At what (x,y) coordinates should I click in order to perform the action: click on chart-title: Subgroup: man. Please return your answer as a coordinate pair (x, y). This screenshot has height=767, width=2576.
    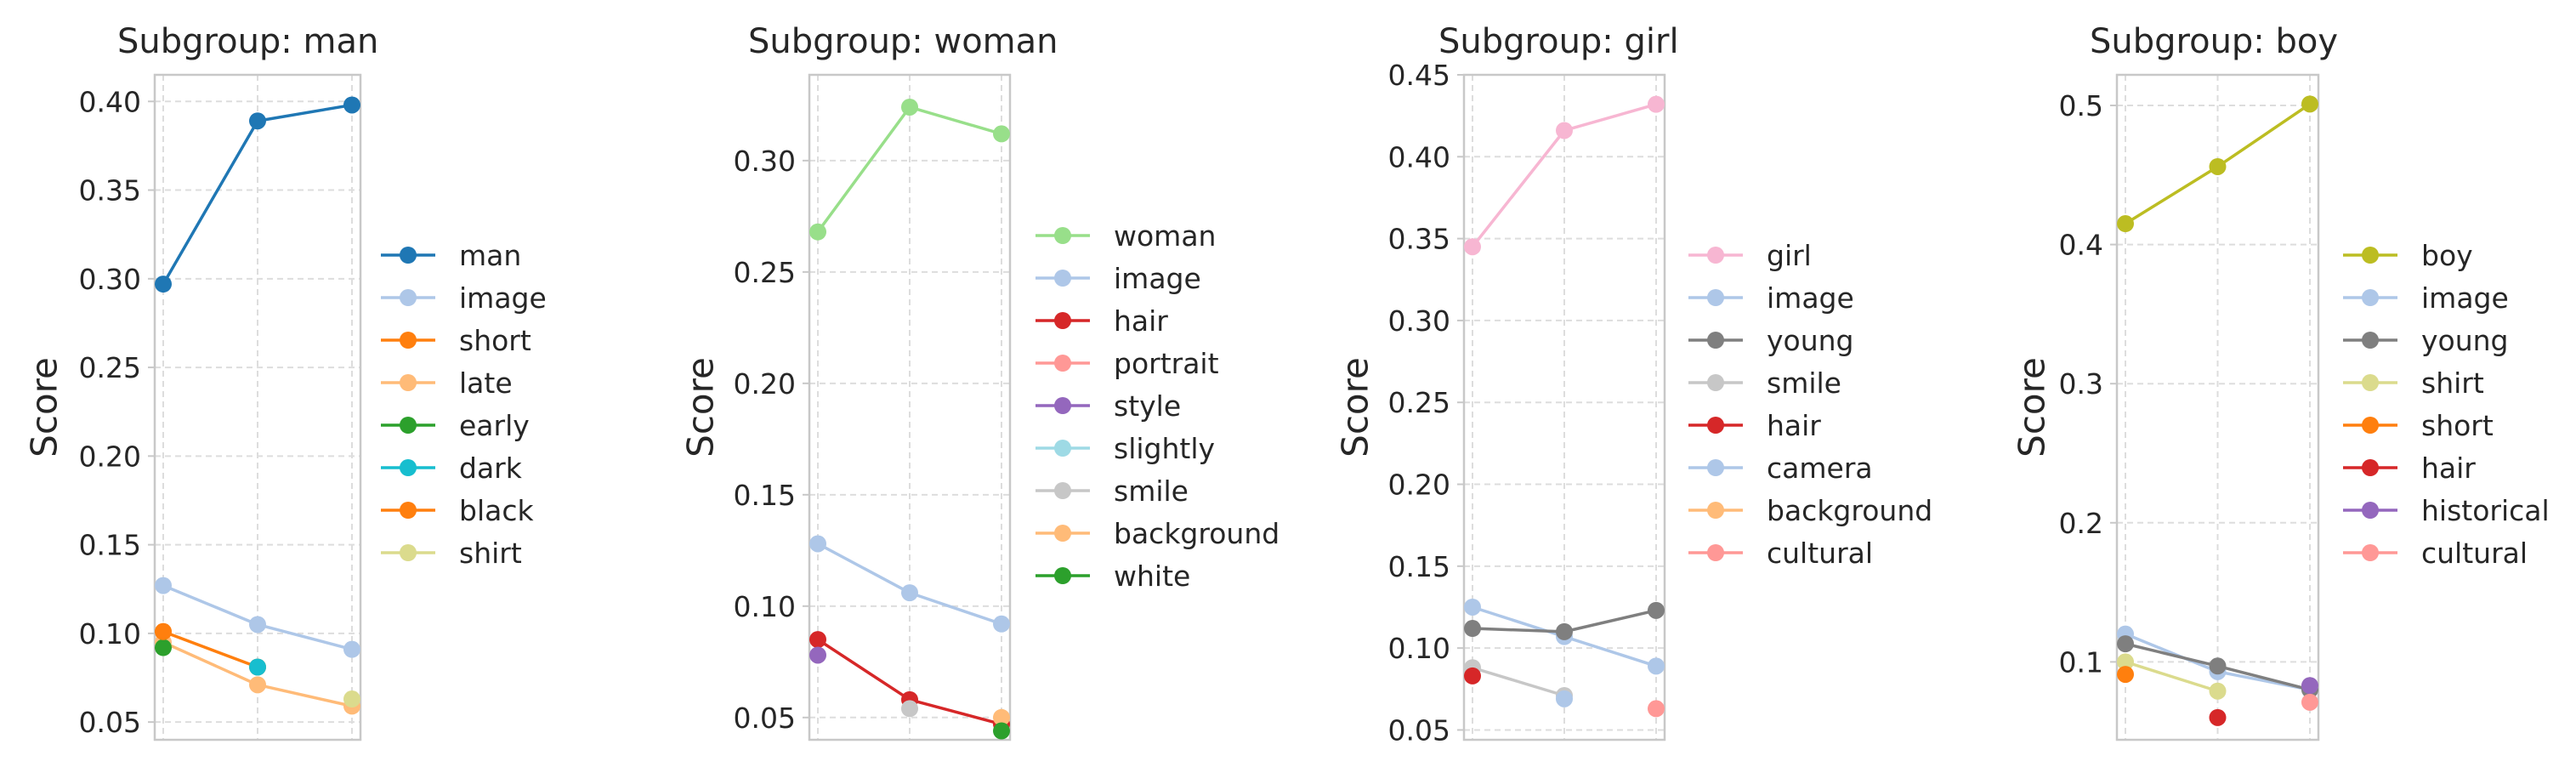
    Looking at the image, I should click on (248, 41).